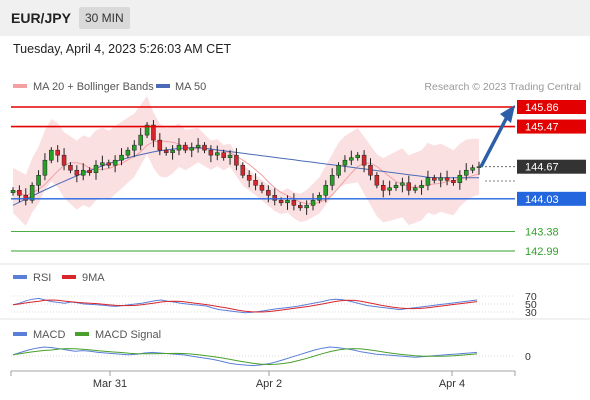 The image size is (590, 400). I want to click on legend-label-9ma: 9MA, so click(93, 278).